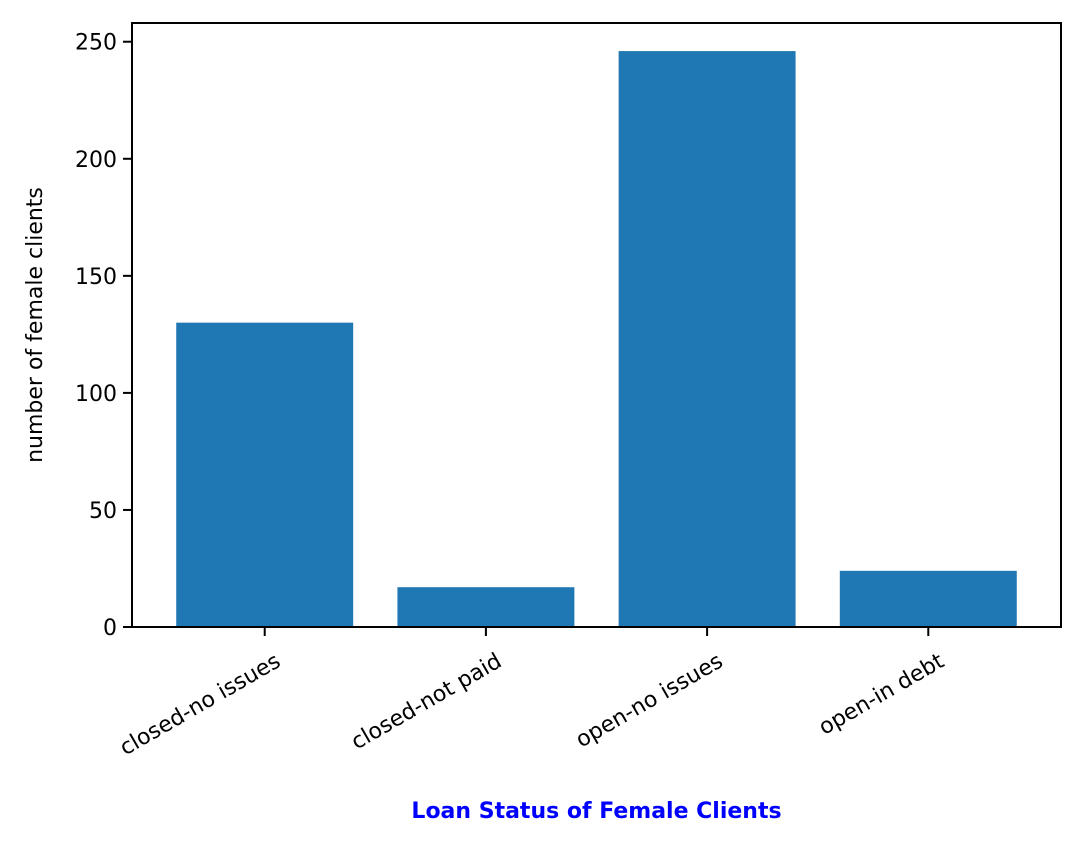 The height and width of the screenshot is (844, 1085). Describe the element at coordinates (265, 474) in the screenshot. I see `bar-closed-no-issues` at that location.